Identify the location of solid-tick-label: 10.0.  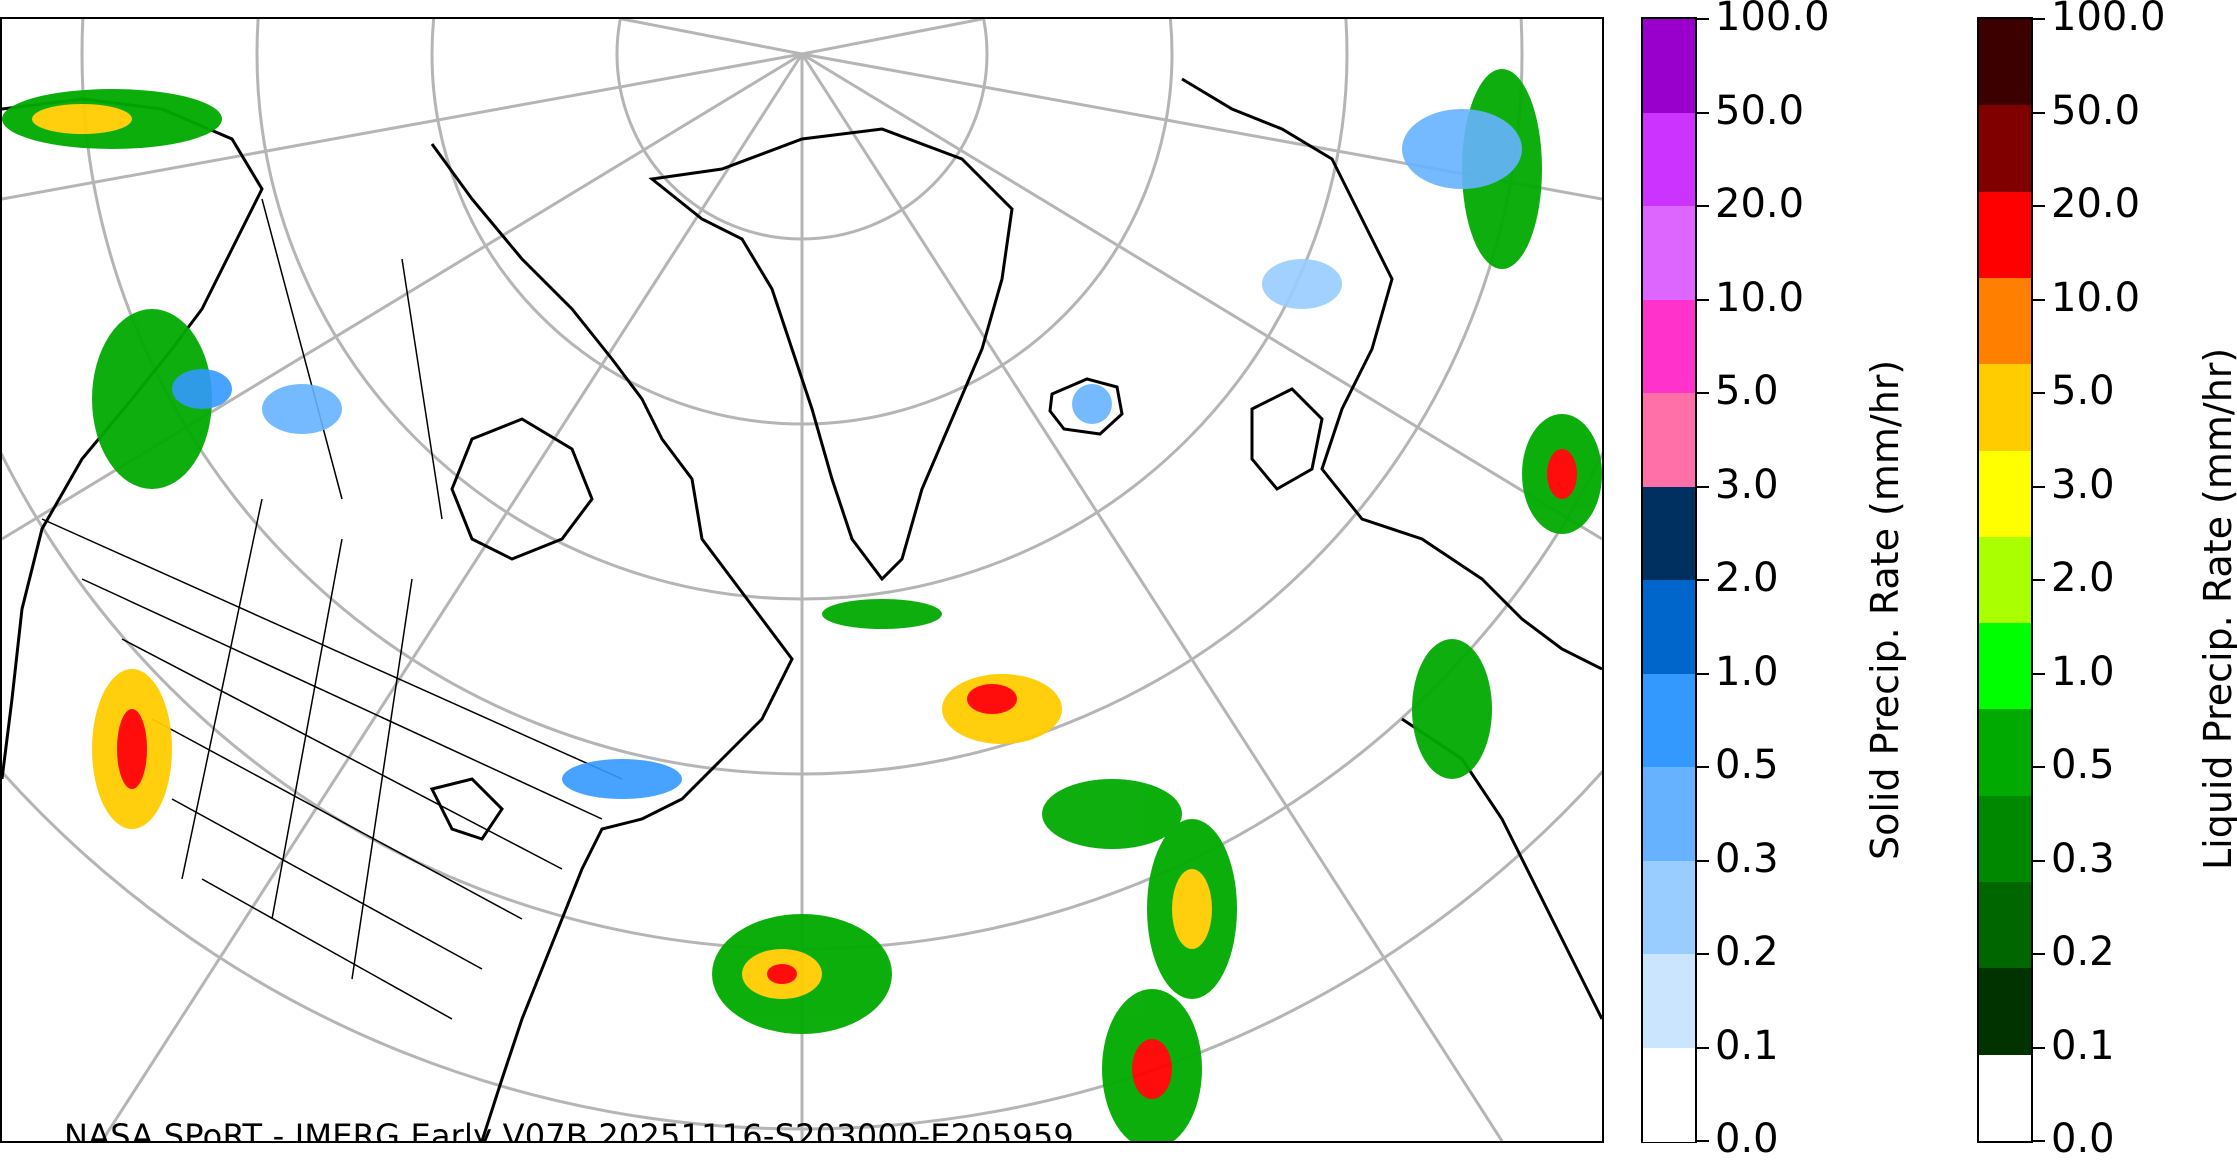
(1760, 297).